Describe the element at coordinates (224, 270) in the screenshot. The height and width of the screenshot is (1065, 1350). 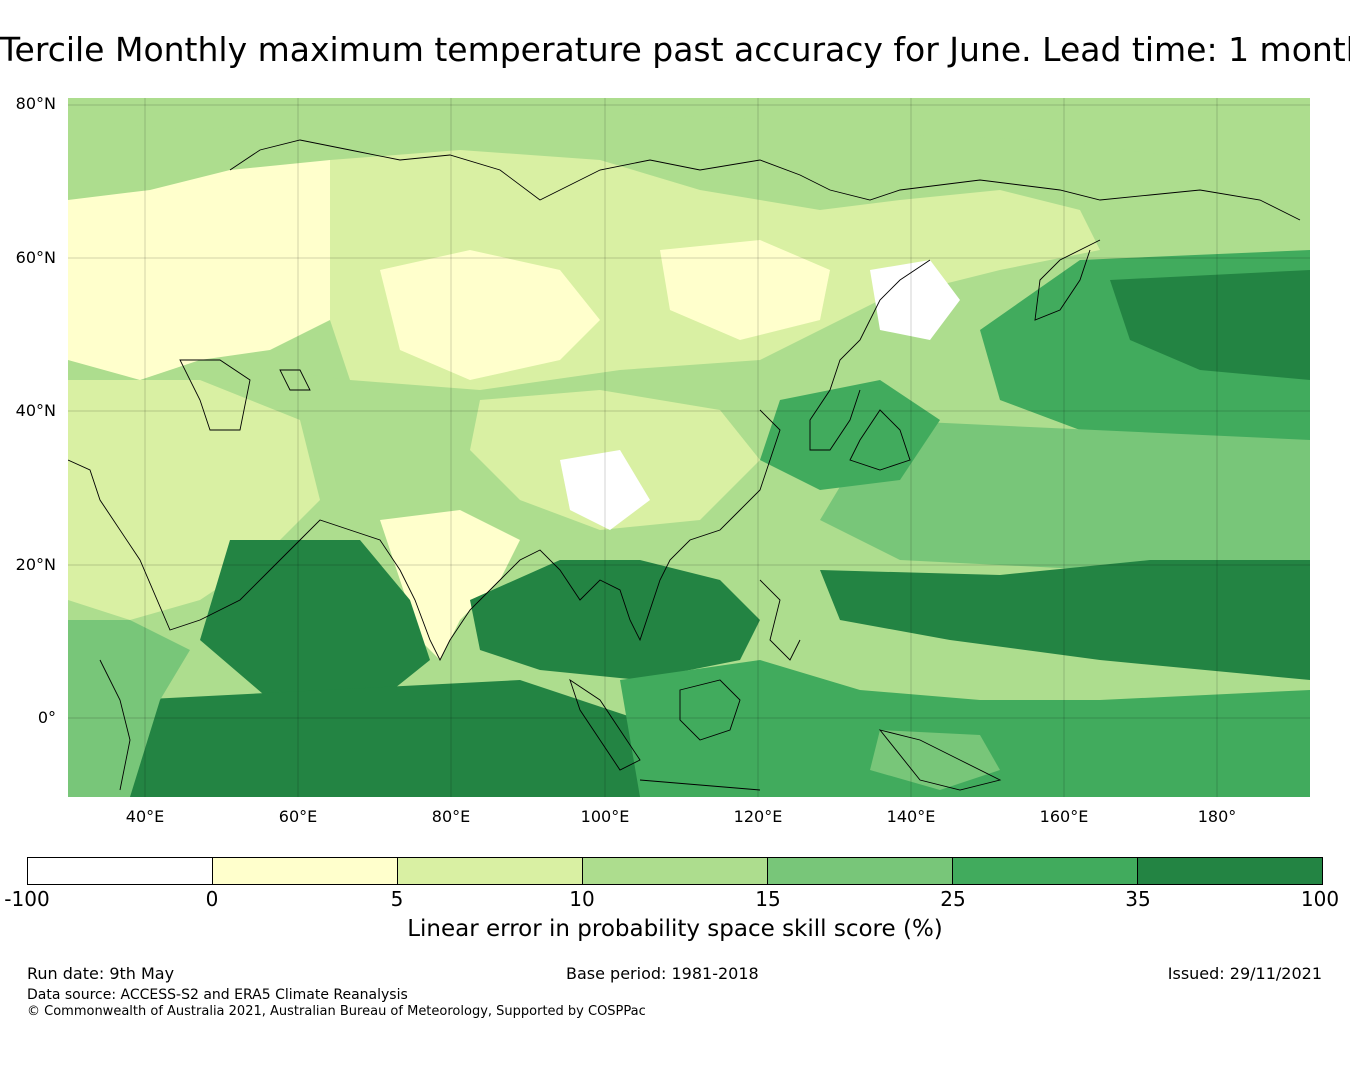
I see `zone-west-russia` at that location.